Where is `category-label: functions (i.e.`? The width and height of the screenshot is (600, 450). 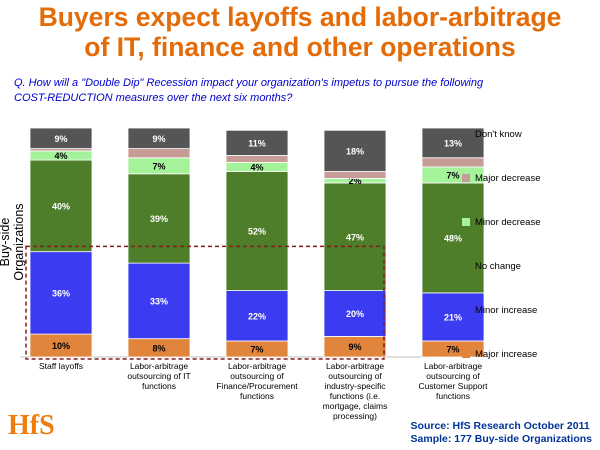 category-label: functions (i.e. is located at coordinates (355, 396).